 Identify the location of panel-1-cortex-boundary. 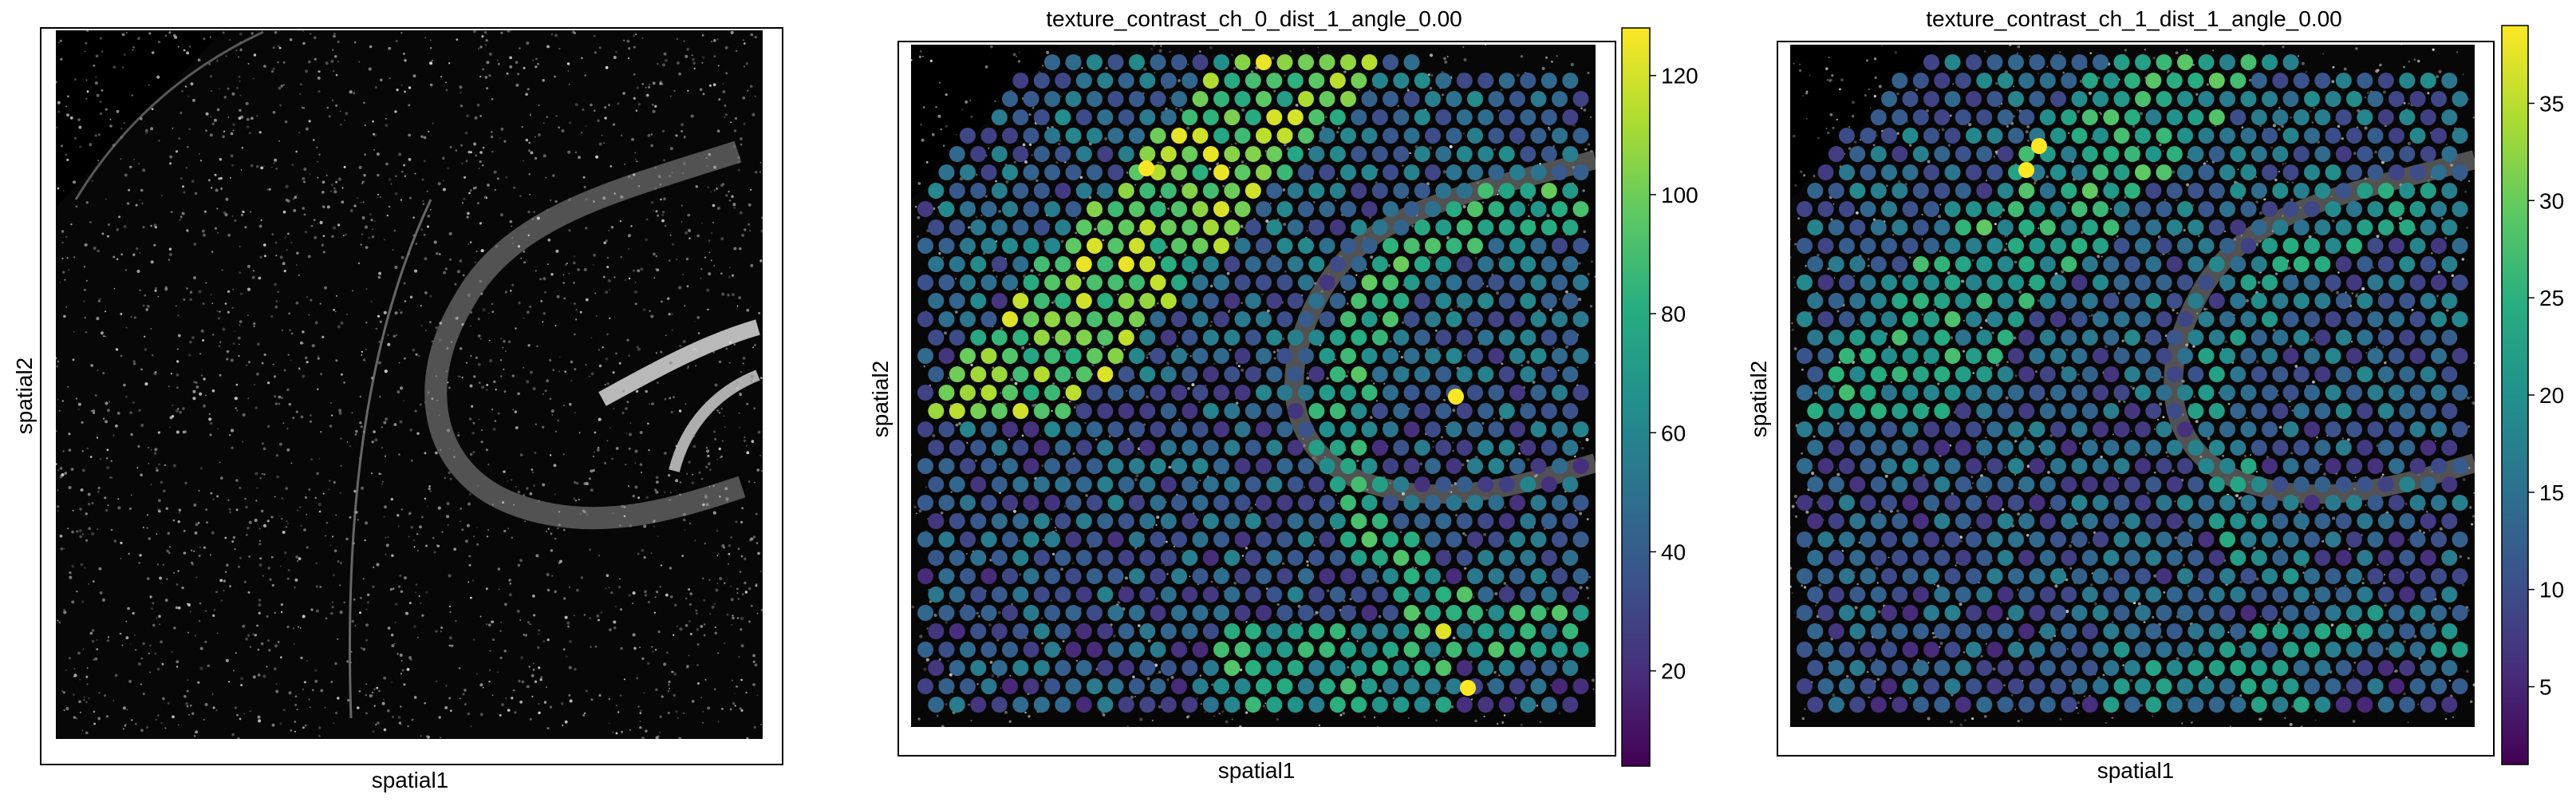
(169, 115).